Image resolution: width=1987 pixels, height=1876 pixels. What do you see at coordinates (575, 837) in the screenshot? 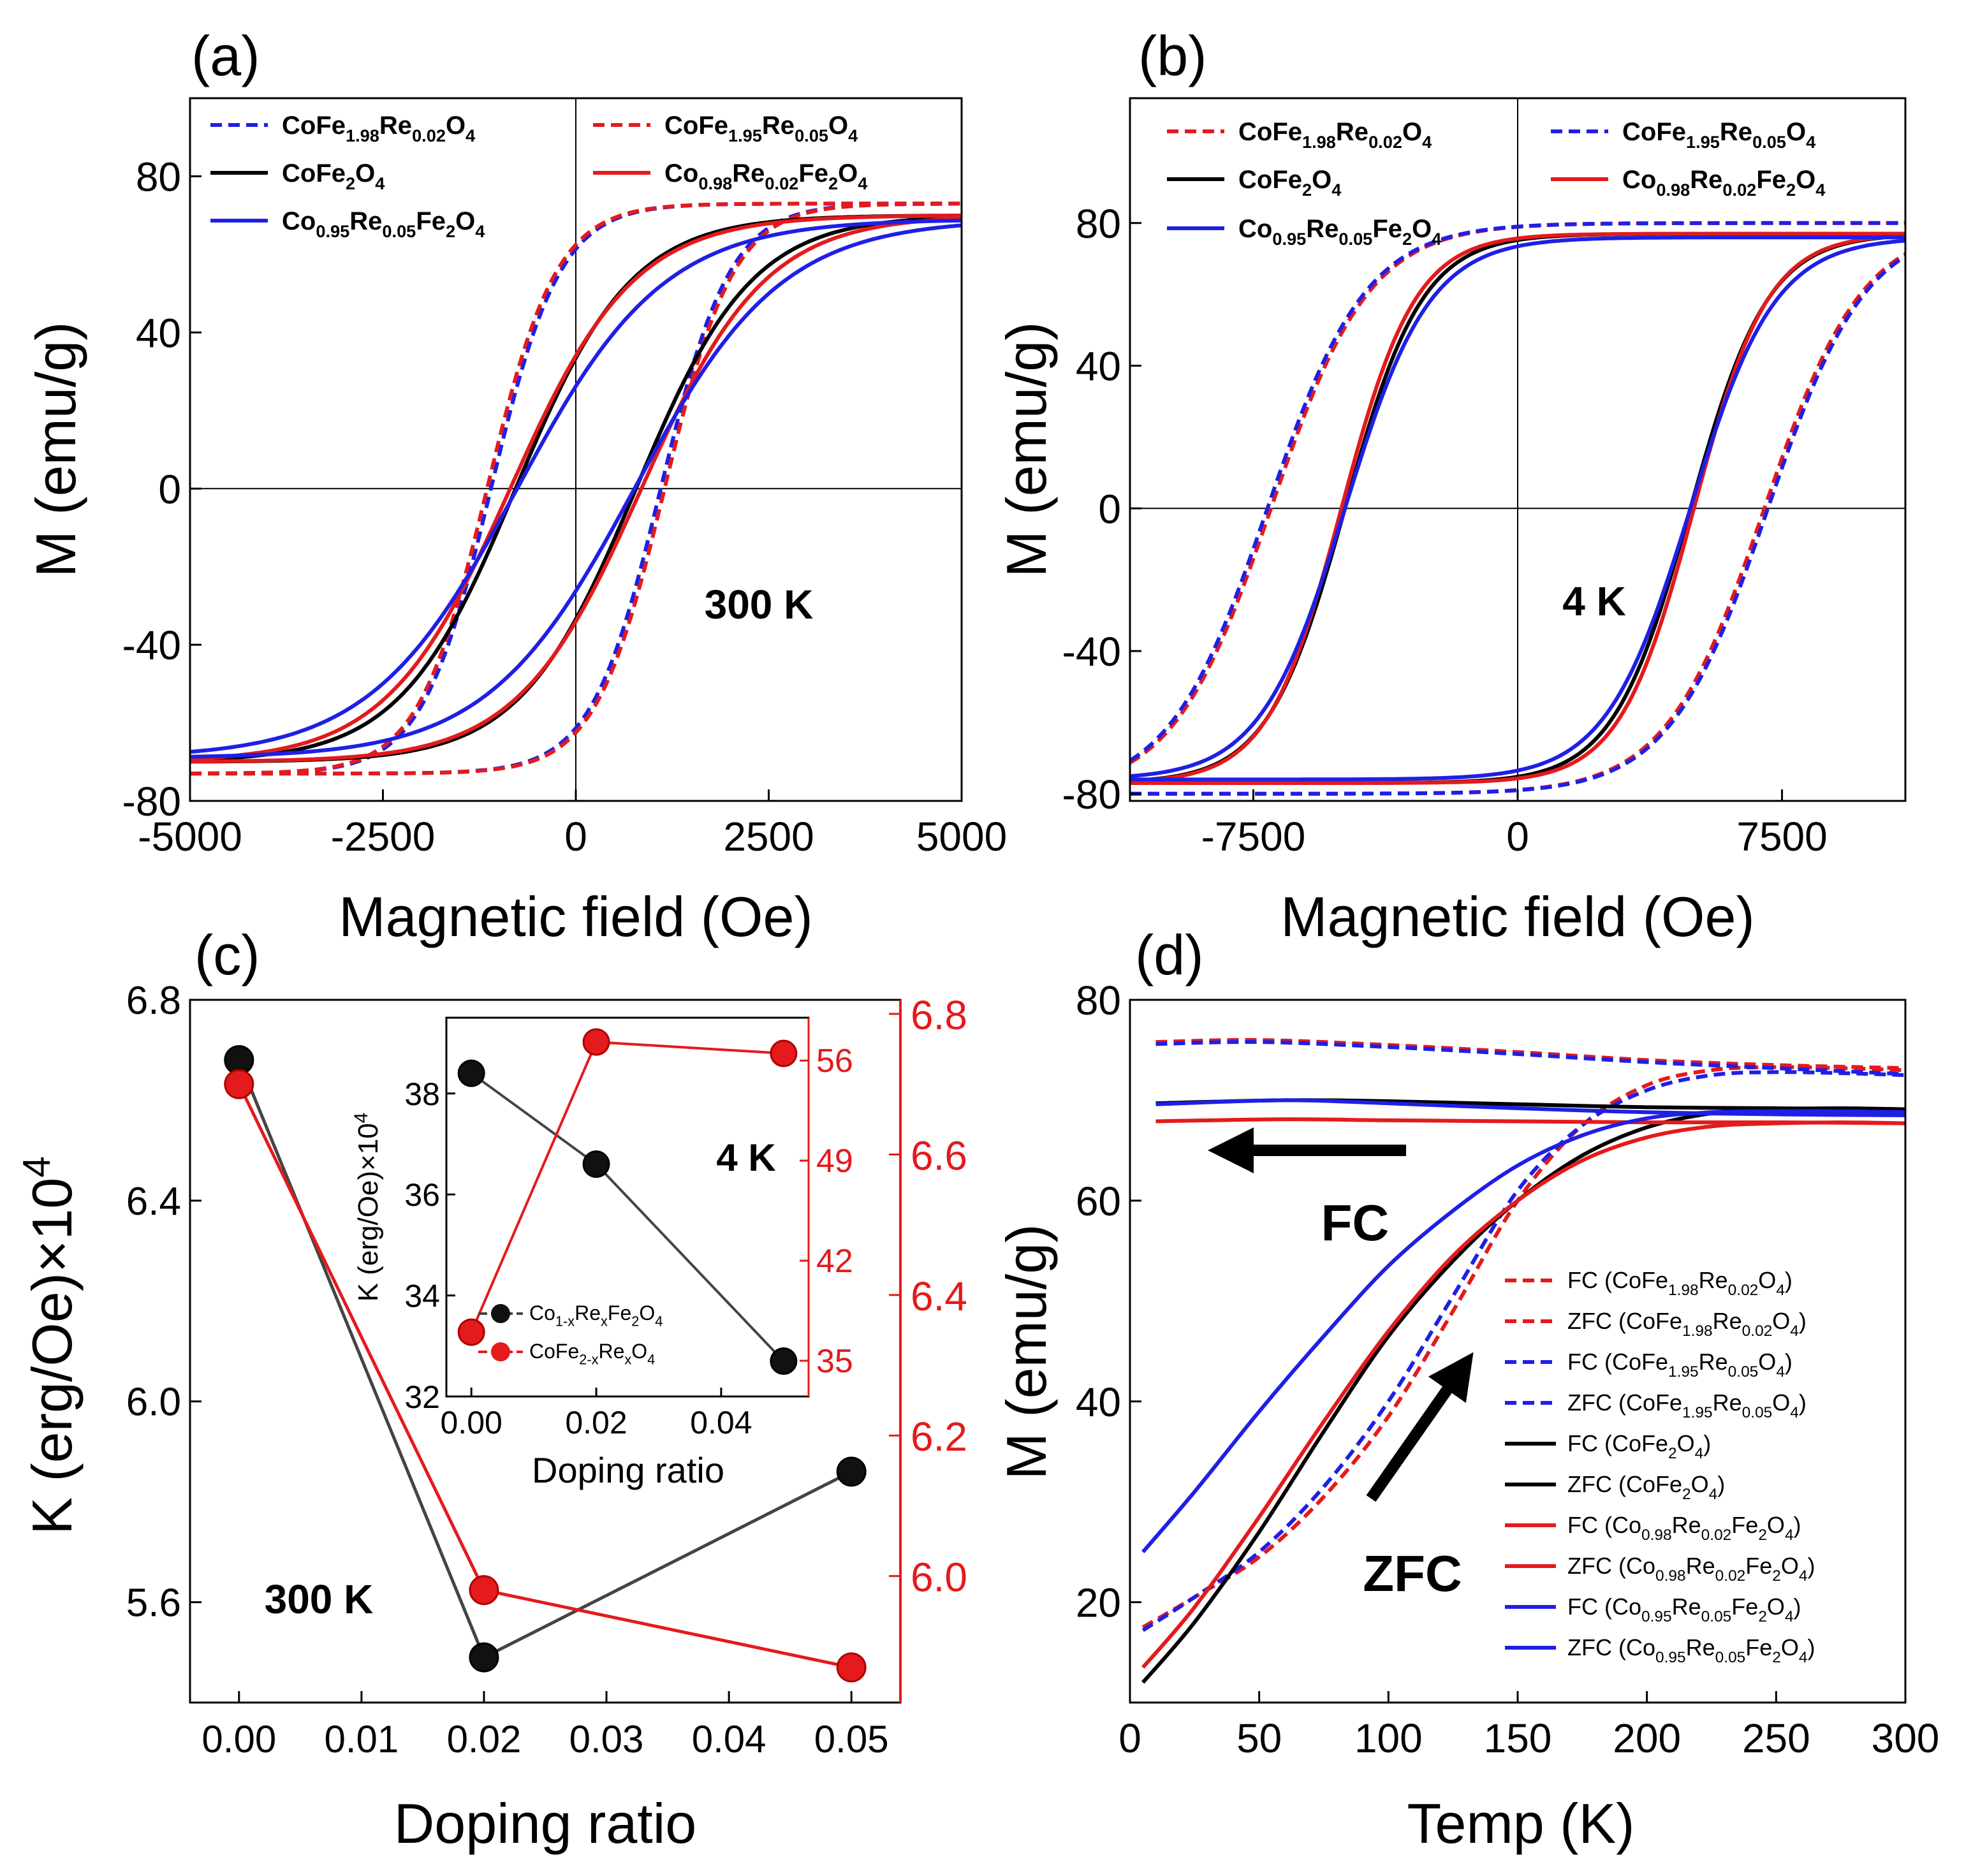
I see `panel-a-xtick-label: 0` at bounding box center [575, 837].